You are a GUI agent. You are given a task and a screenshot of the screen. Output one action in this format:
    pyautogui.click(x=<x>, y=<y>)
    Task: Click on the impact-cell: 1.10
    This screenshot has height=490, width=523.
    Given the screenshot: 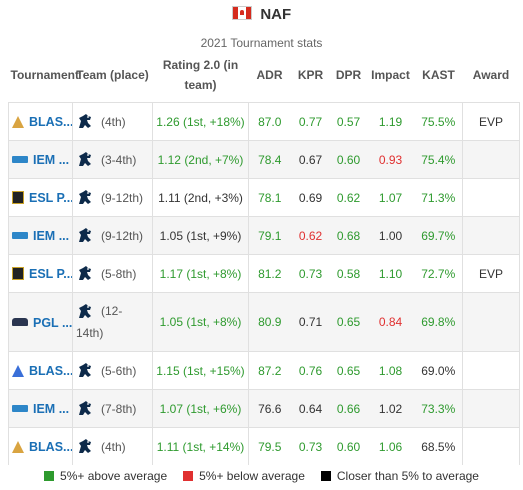 What is the action you would take?
    pyautogui.click(x=390, y=273)
    